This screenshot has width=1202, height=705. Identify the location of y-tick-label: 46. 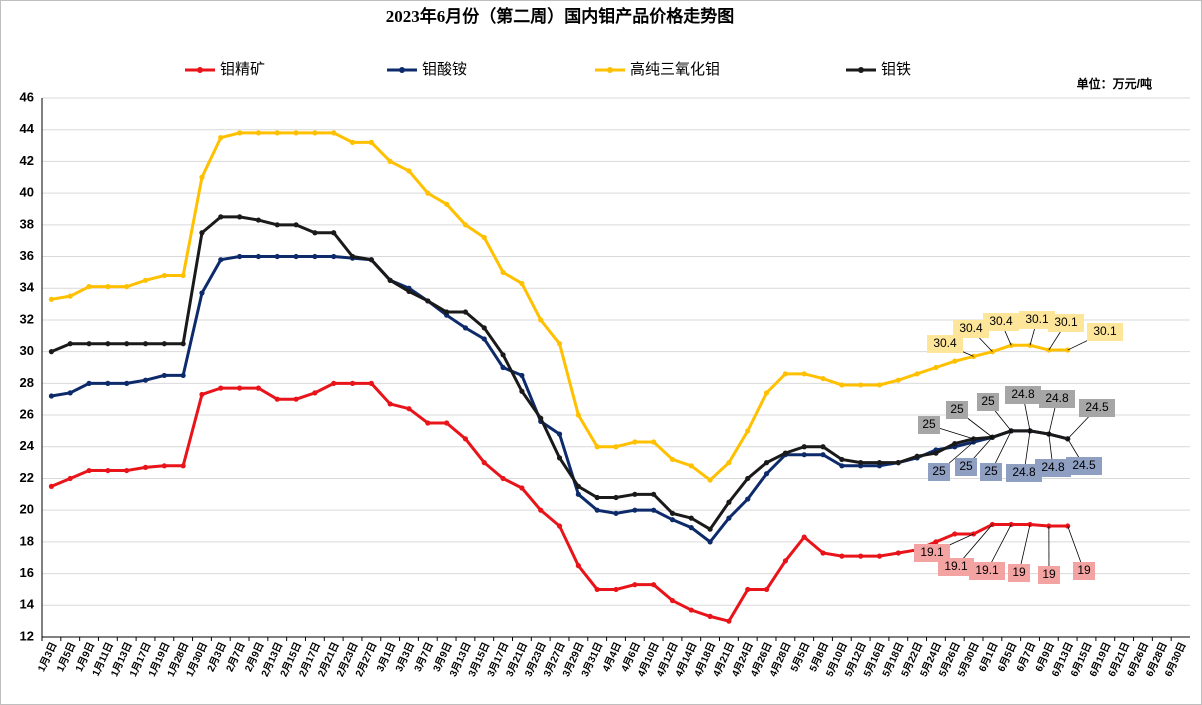
(27, 96).